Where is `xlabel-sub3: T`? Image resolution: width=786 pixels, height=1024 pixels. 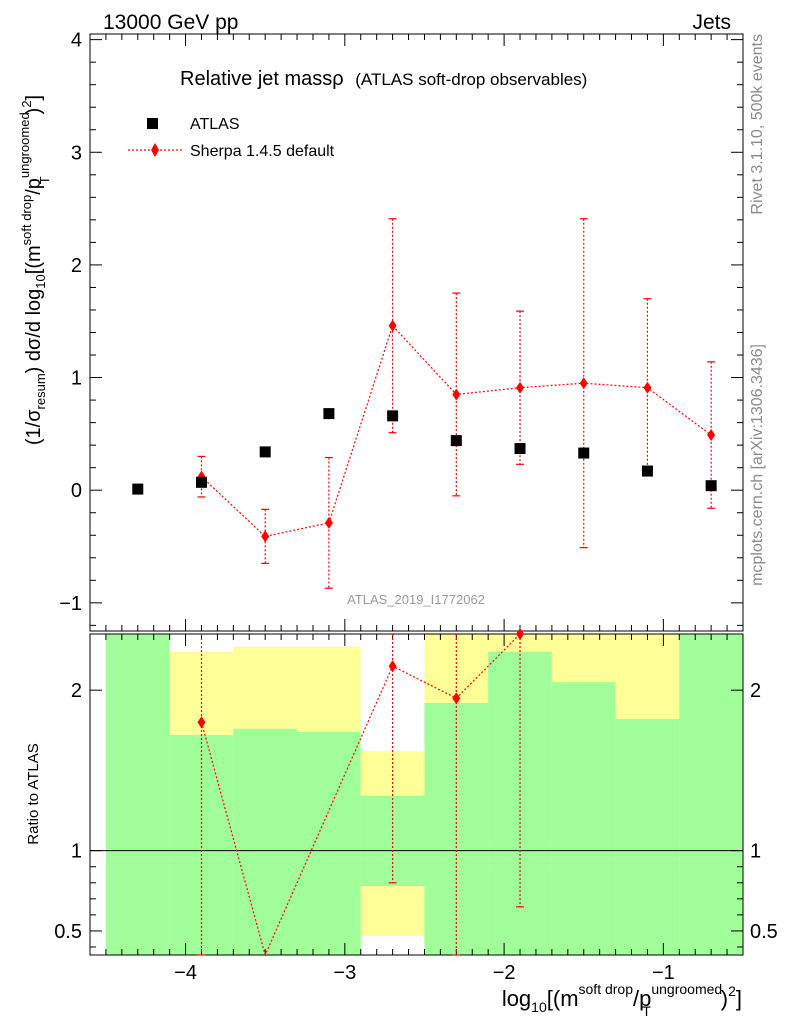
xlabel-sub3: T is located at coordinates (646, 1011).